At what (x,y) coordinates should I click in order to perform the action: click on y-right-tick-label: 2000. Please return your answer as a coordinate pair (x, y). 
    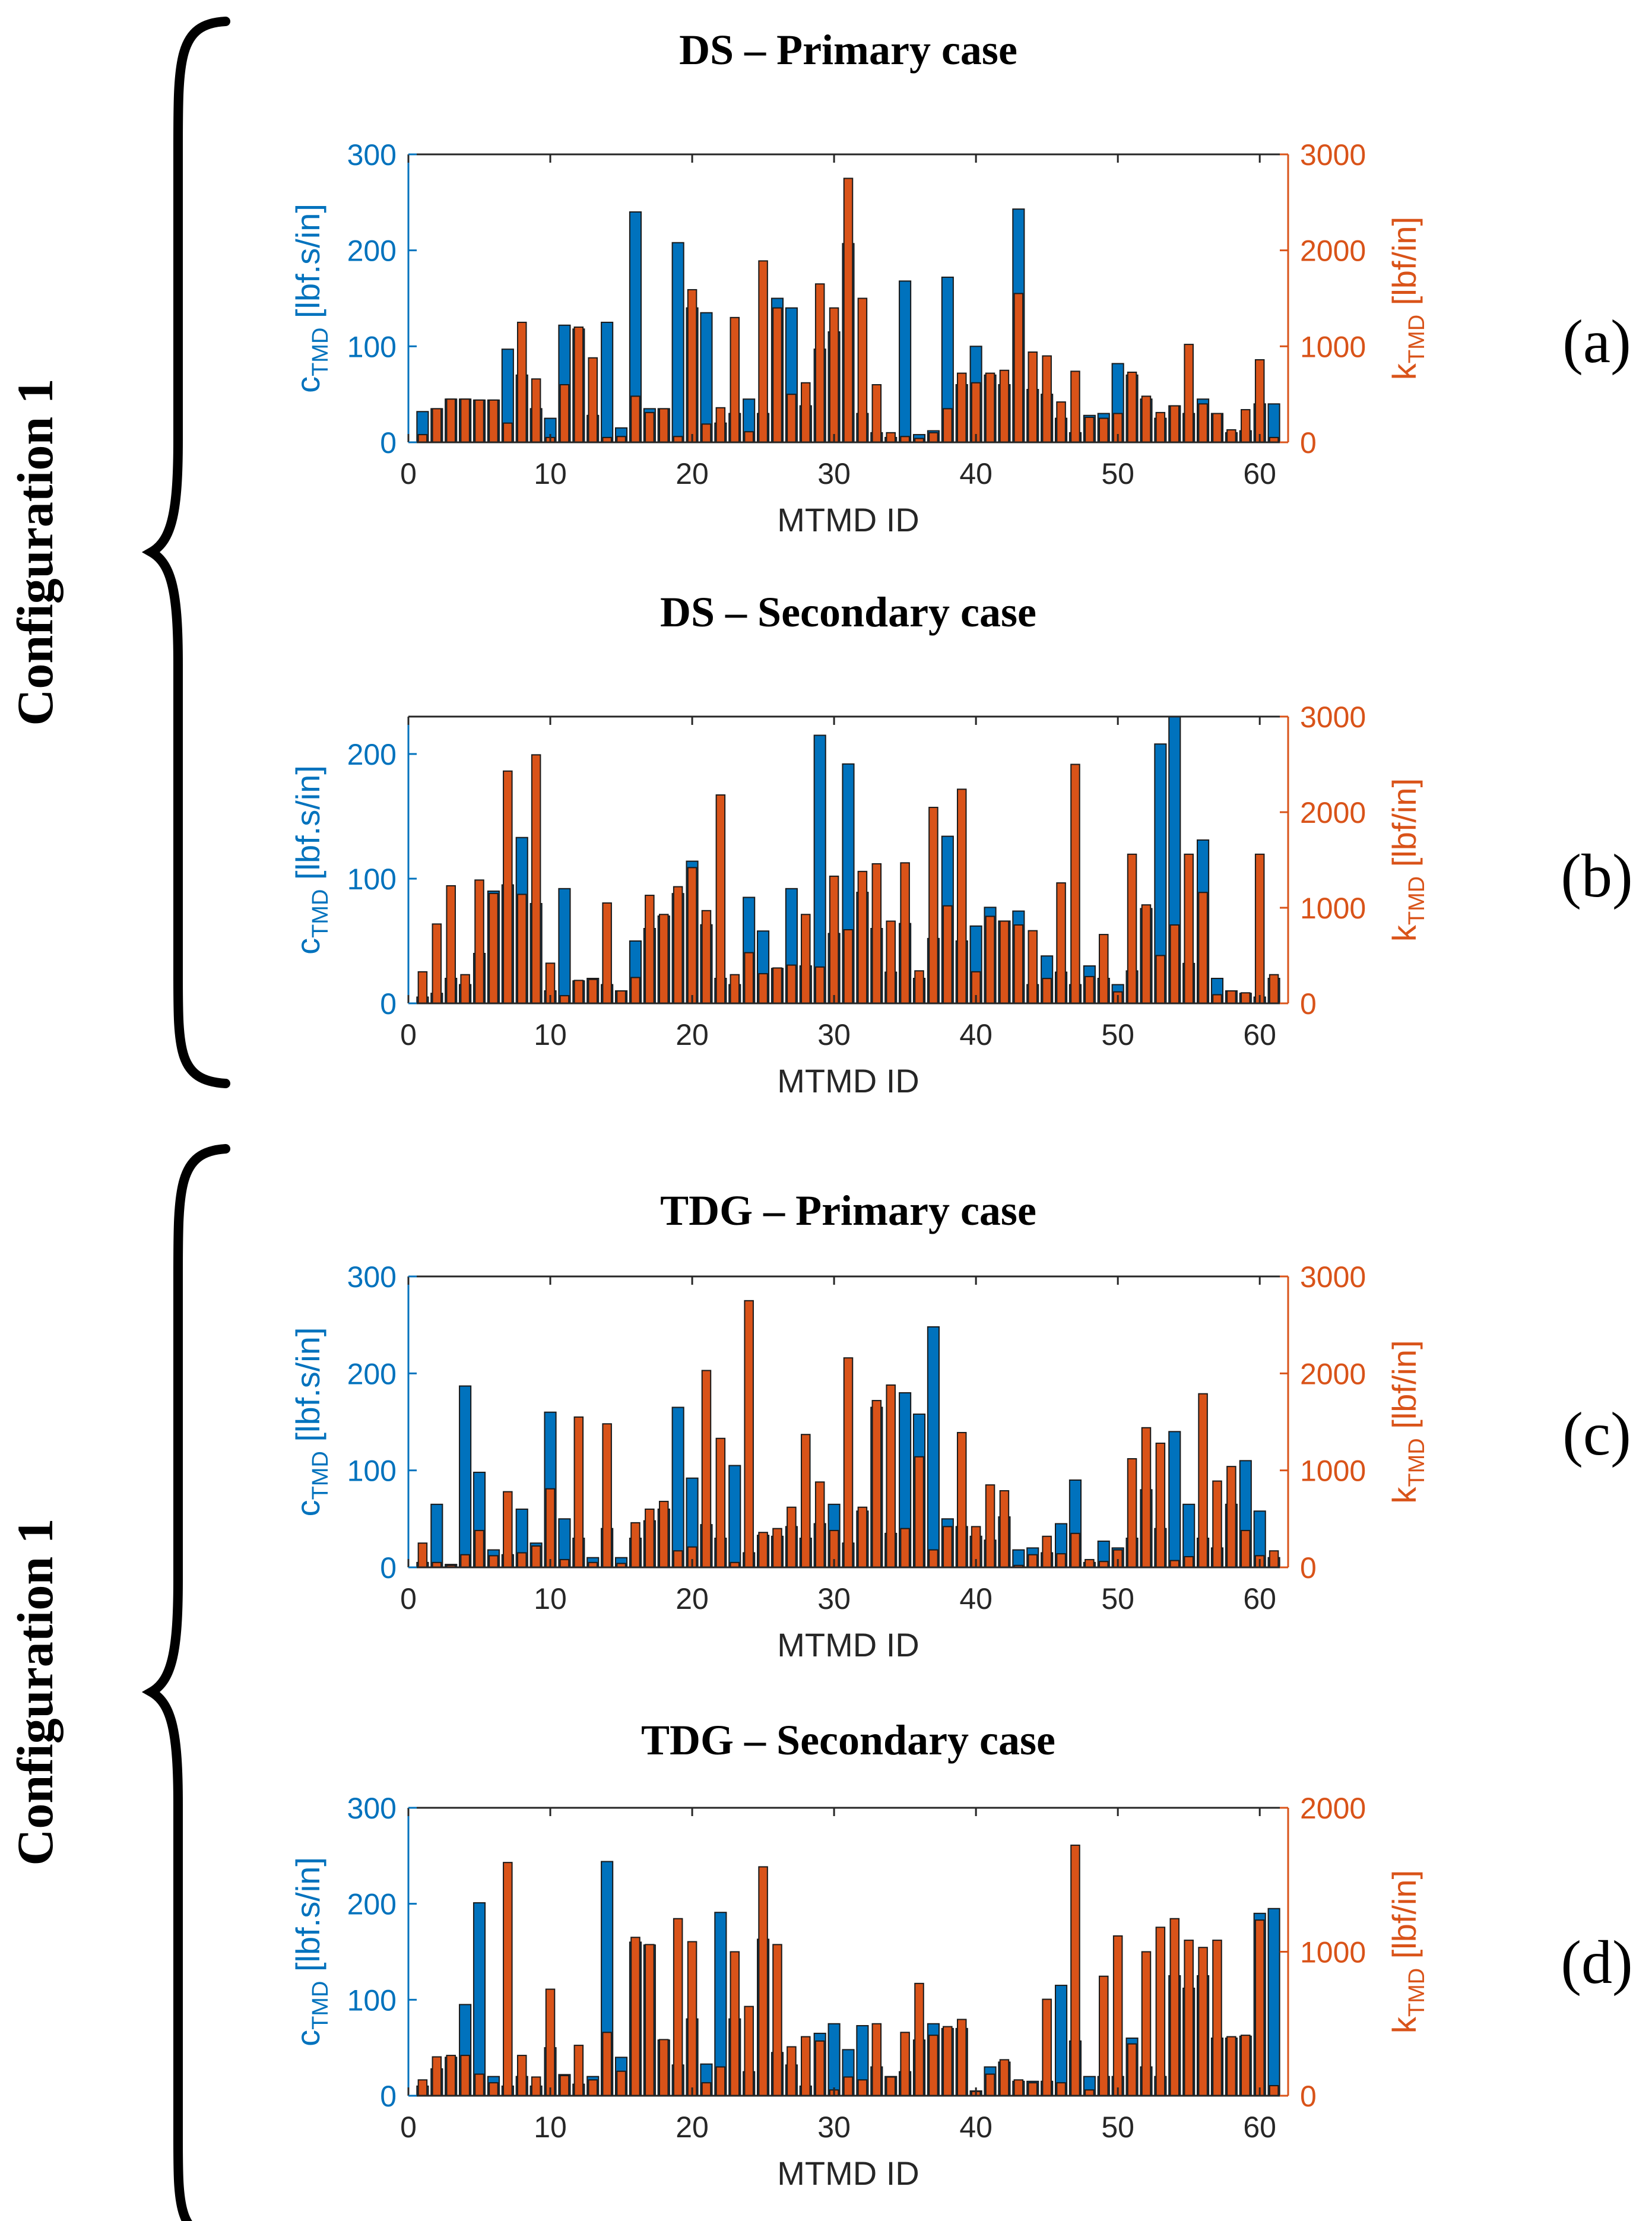
    Looking at the image, I should click on (1333, 252).